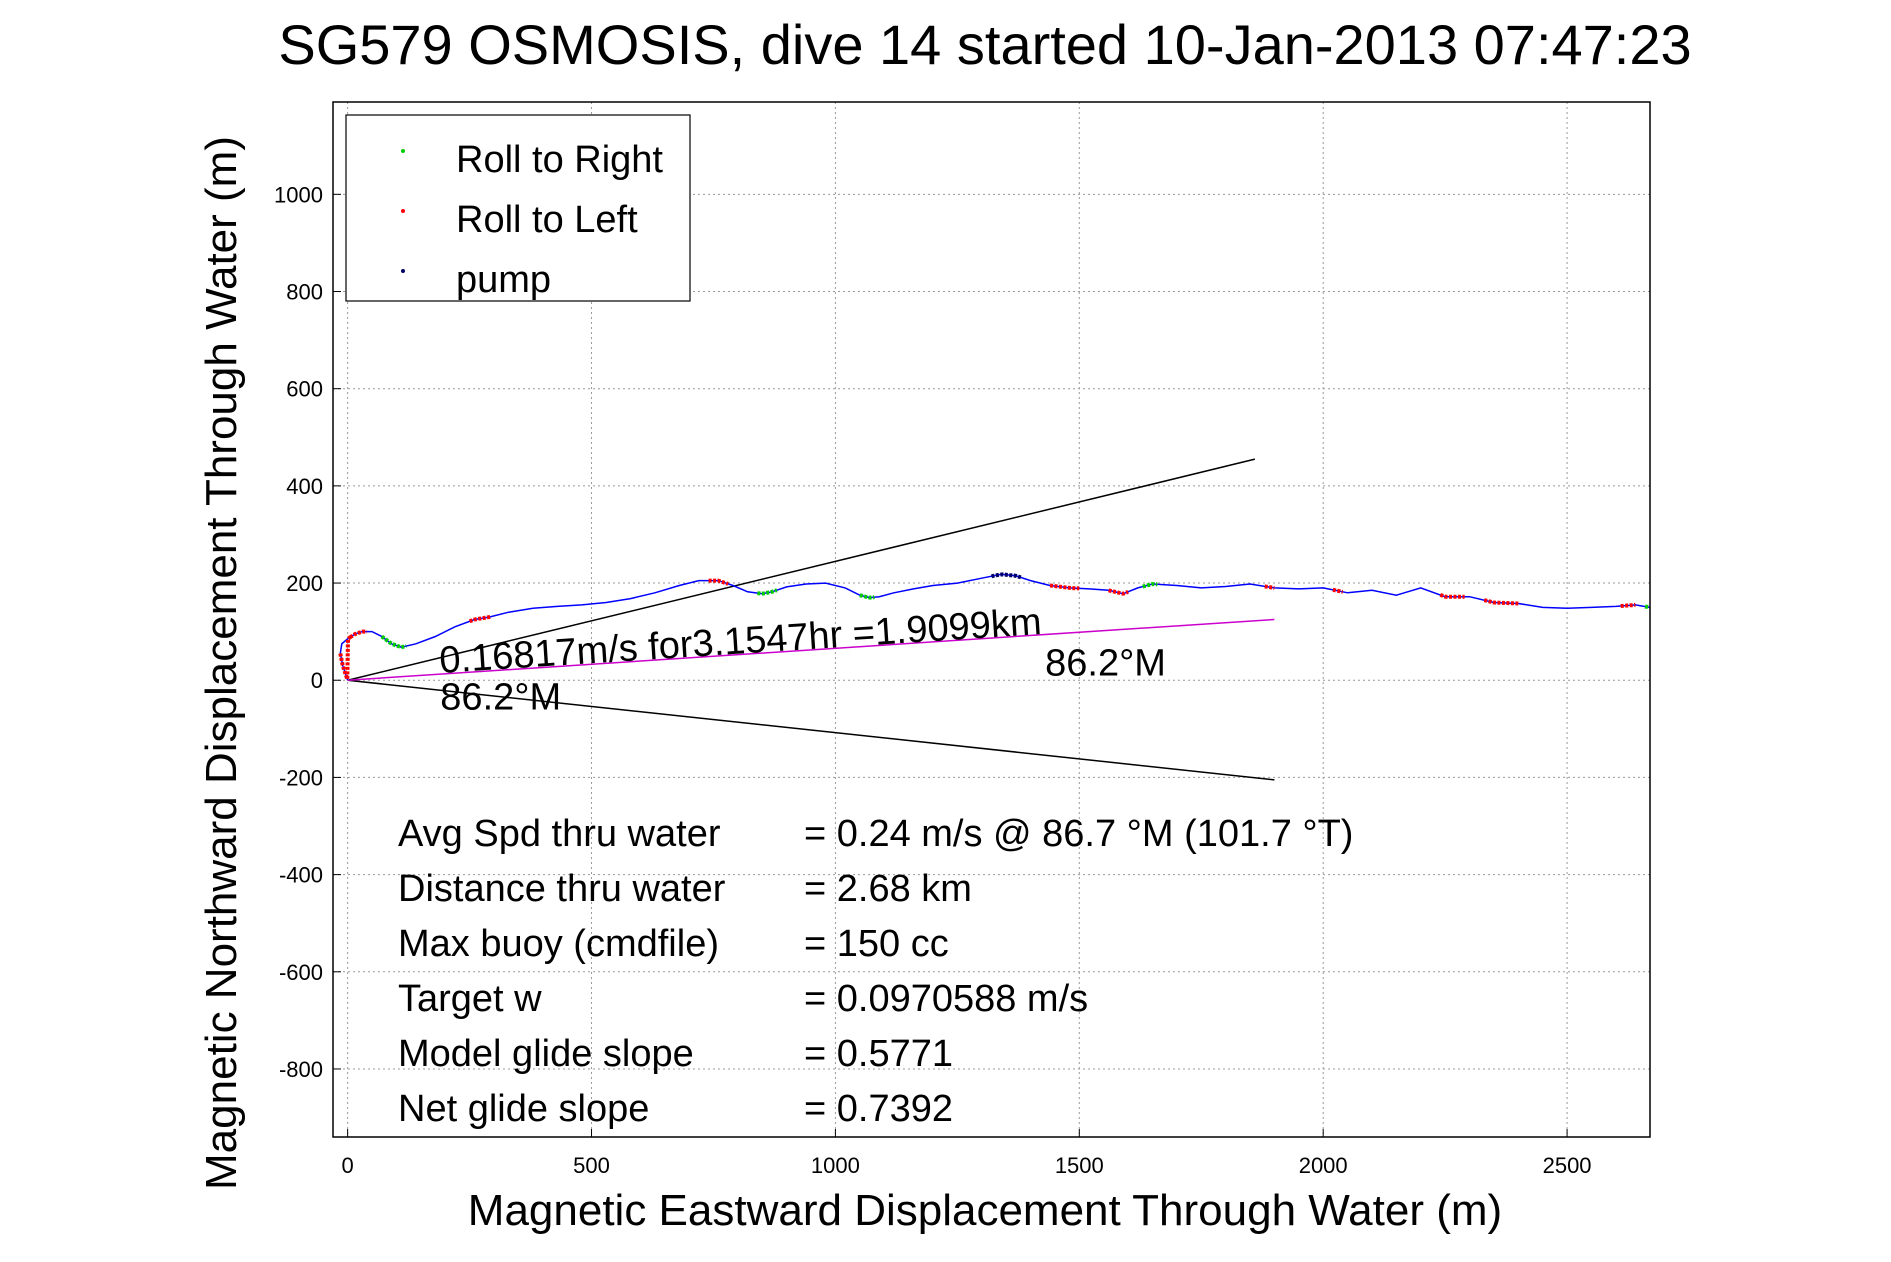 The height and width of the screenshot is (1262, 1891). I want to click on stat-label: Model glide slope, so click(546, 1054).